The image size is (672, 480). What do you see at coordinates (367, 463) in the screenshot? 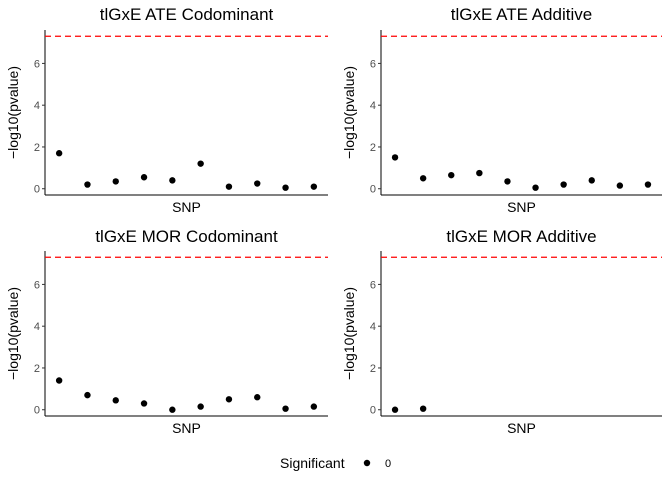
I see `legend-point` at bounding box center [367, 463].